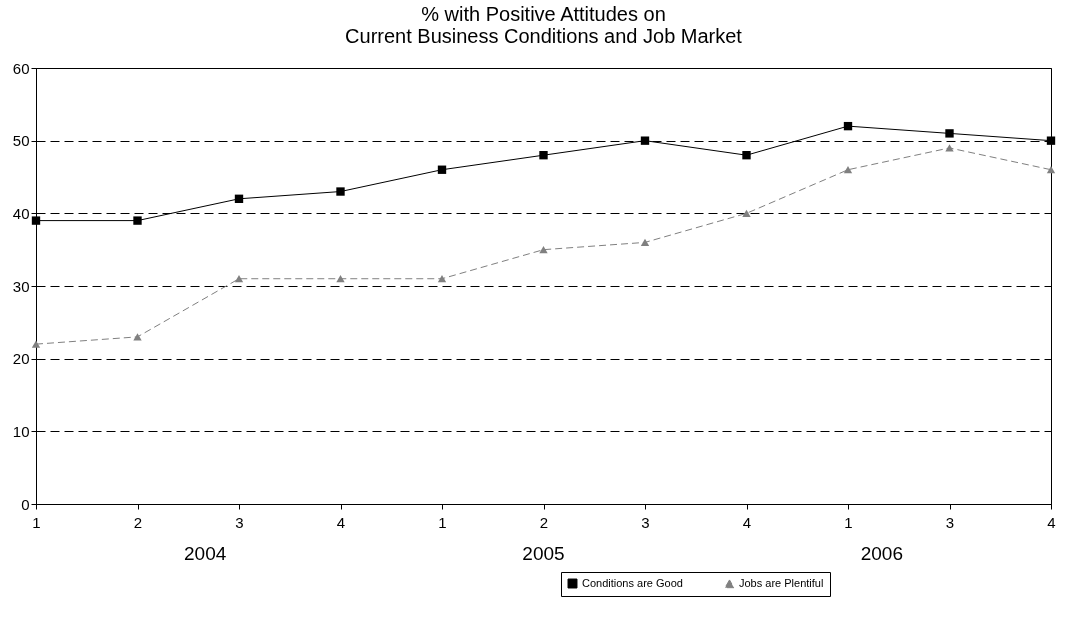 This screenshot has width=1073, height=631. Describe the element at coordinates (205, 553) in the screenshot. I see `text: 2004` at that location.